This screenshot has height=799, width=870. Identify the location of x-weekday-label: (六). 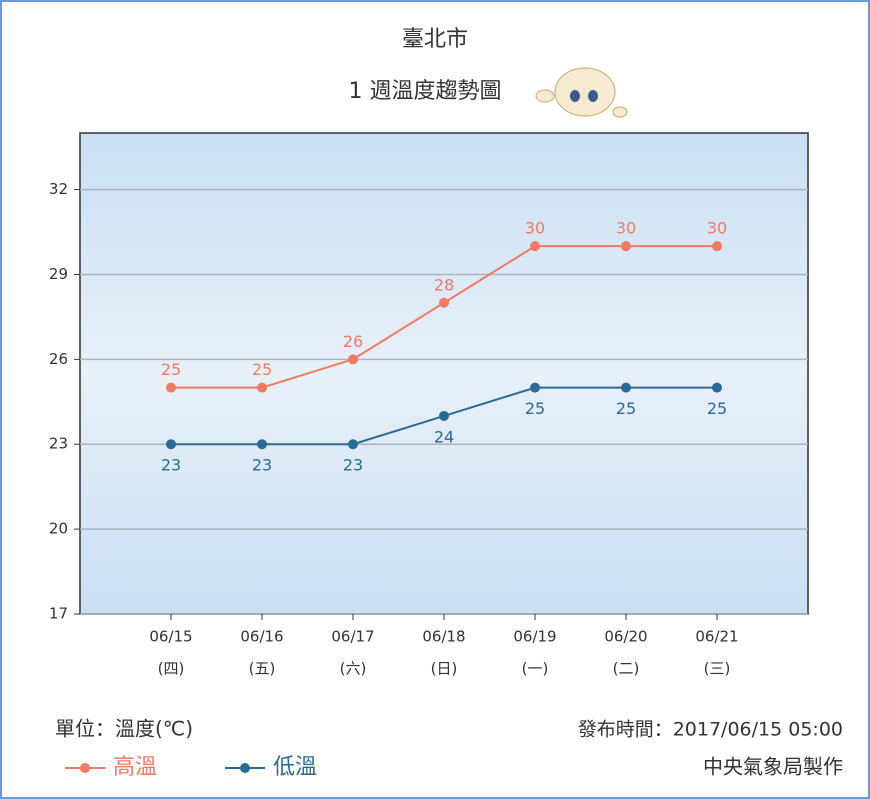
(353, 669).